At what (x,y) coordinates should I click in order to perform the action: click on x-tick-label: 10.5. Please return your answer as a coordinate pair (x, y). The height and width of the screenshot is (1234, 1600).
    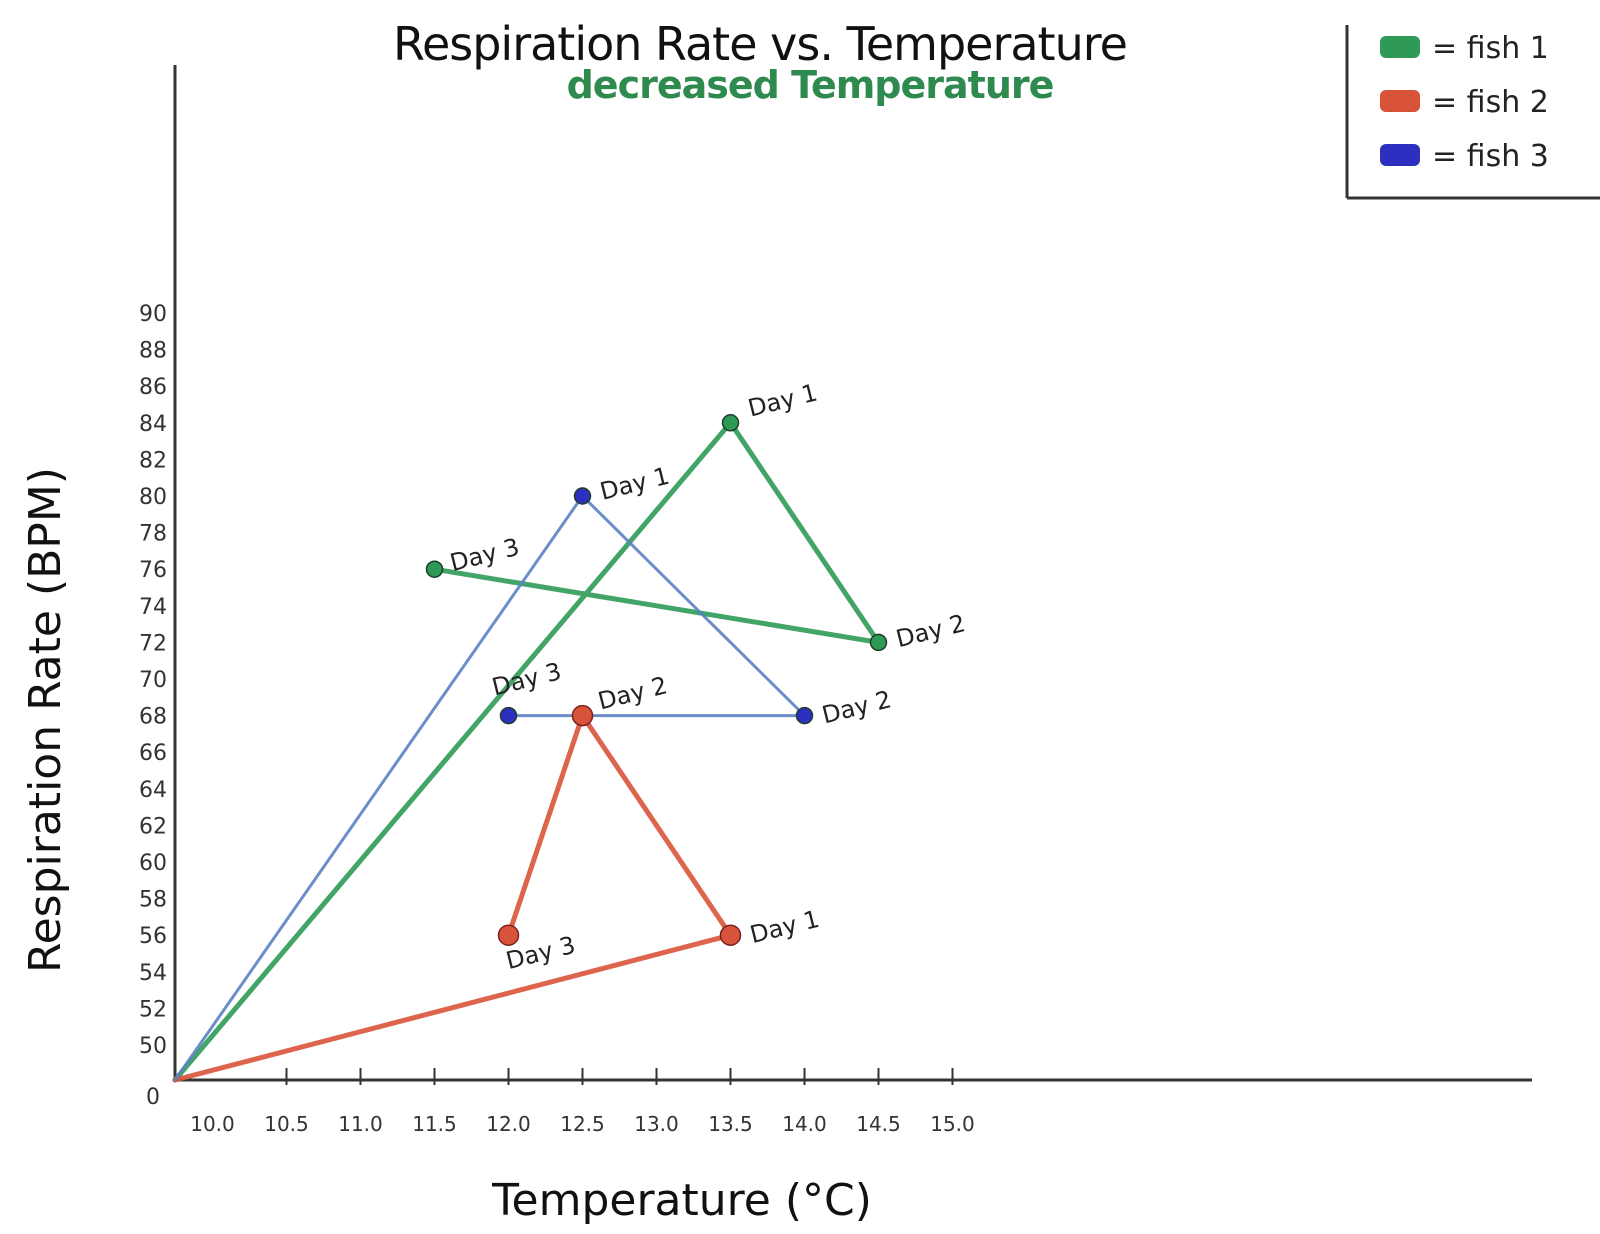
    Looking at the image, I should click on (286, 1124).